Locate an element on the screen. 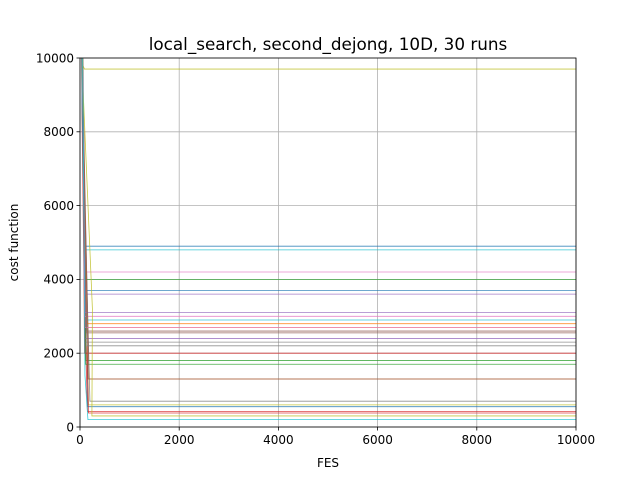 This screenshot has height=480, width=640. x-tick-label: 0 is located at coordinates (80, 440).